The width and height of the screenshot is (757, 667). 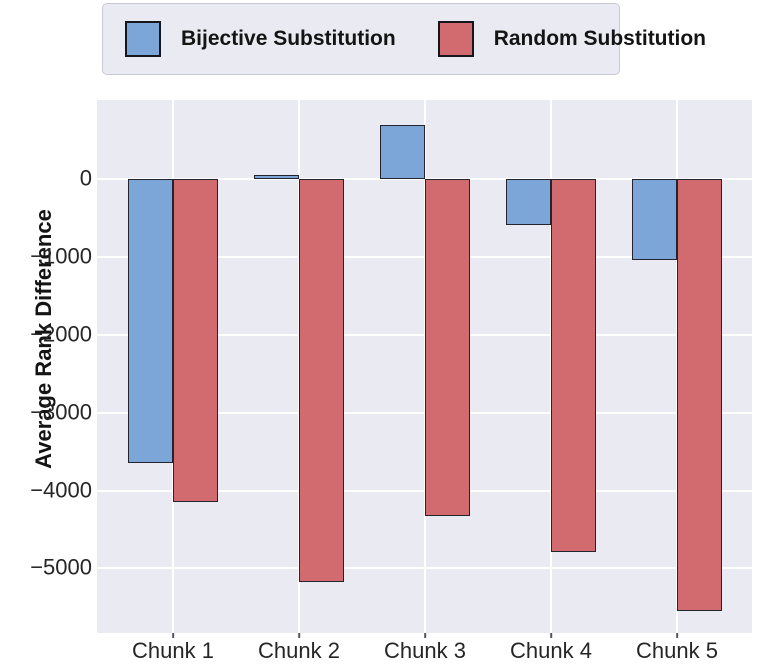 I want to click on y-tick-label: −4000, so click(x=61, y=490).